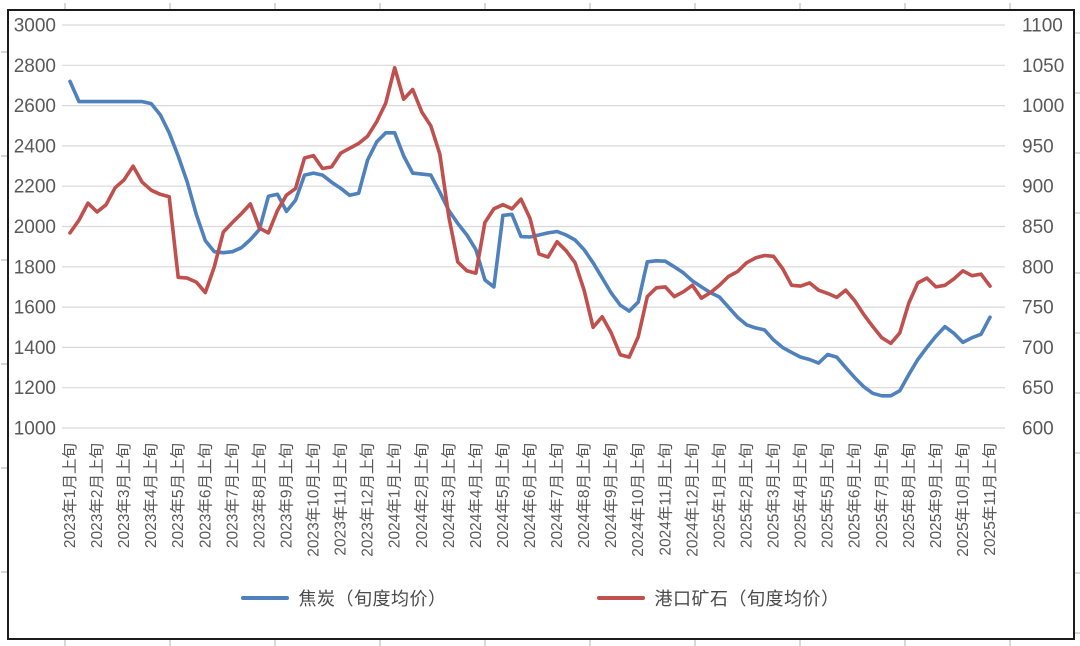  Describe the element at coordinates (530, 495) in the screenshot. I see `x-axis-tick-label: 2024年6月上旬` at that location.